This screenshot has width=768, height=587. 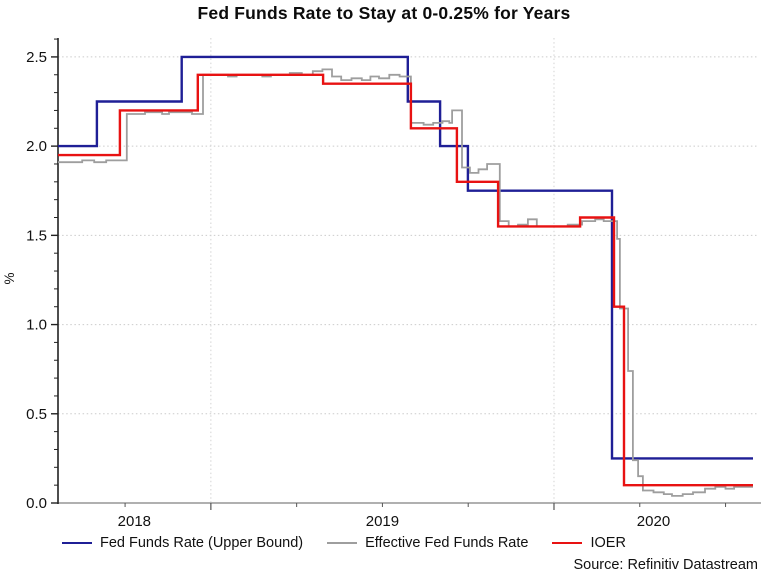 I want to click on legend-swatch-fed-funds-upper, so click(x=77, y=543).